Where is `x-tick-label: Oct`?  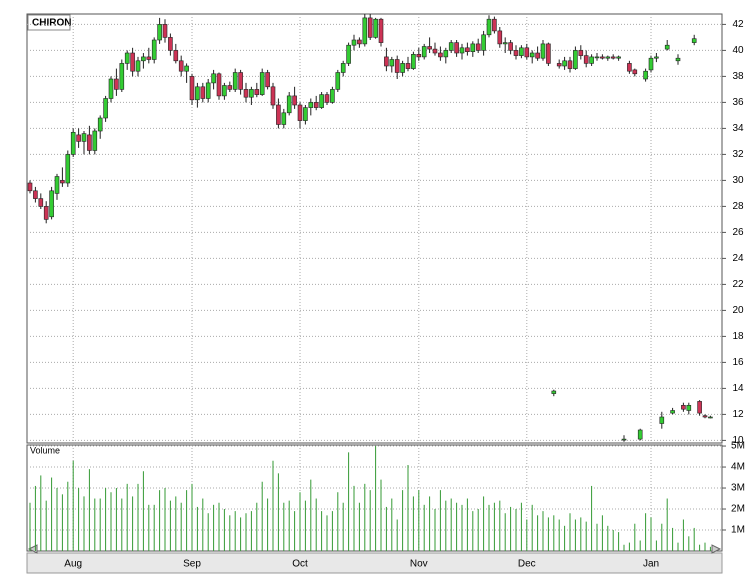 x-tick-label: Oct is located at coordinates (300, 564).